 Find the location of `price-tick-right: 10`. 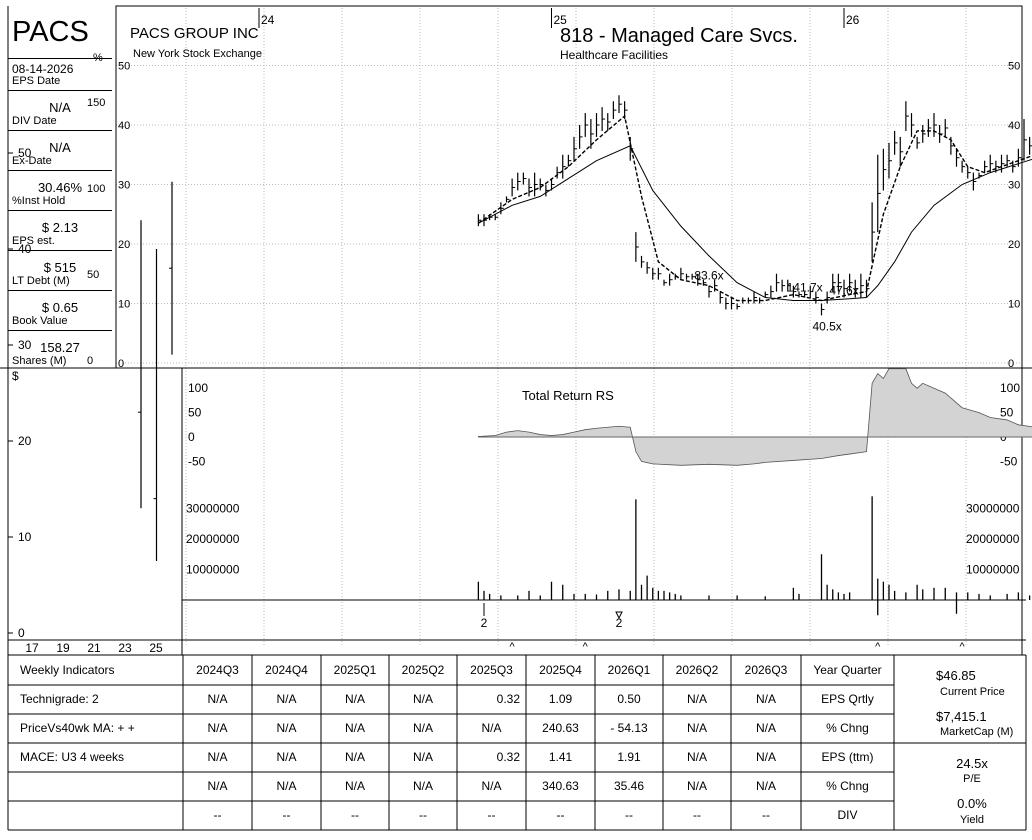

price-tick-right: 10 is located at coordinates (1014, 305).